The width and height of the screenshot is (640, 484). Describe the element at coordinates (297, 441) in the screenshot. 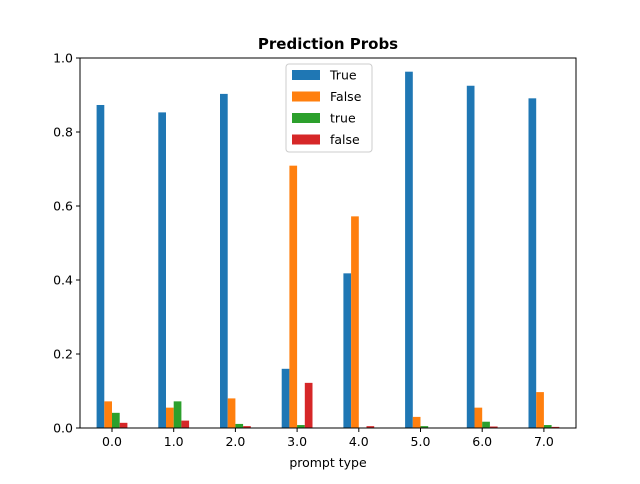

I see `x-tick-label: 3.0` at that location.